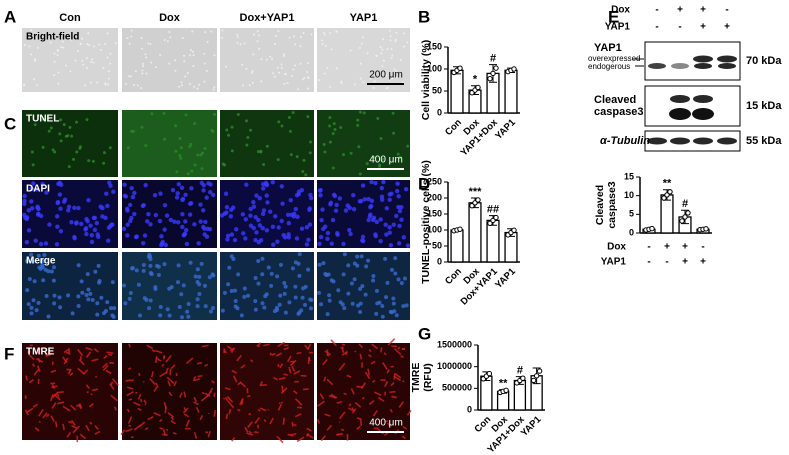  What do you see at coordinates (614, 58) in the screenshot?
I see `band-note: overexpressed` at bounding box center [614, 58].